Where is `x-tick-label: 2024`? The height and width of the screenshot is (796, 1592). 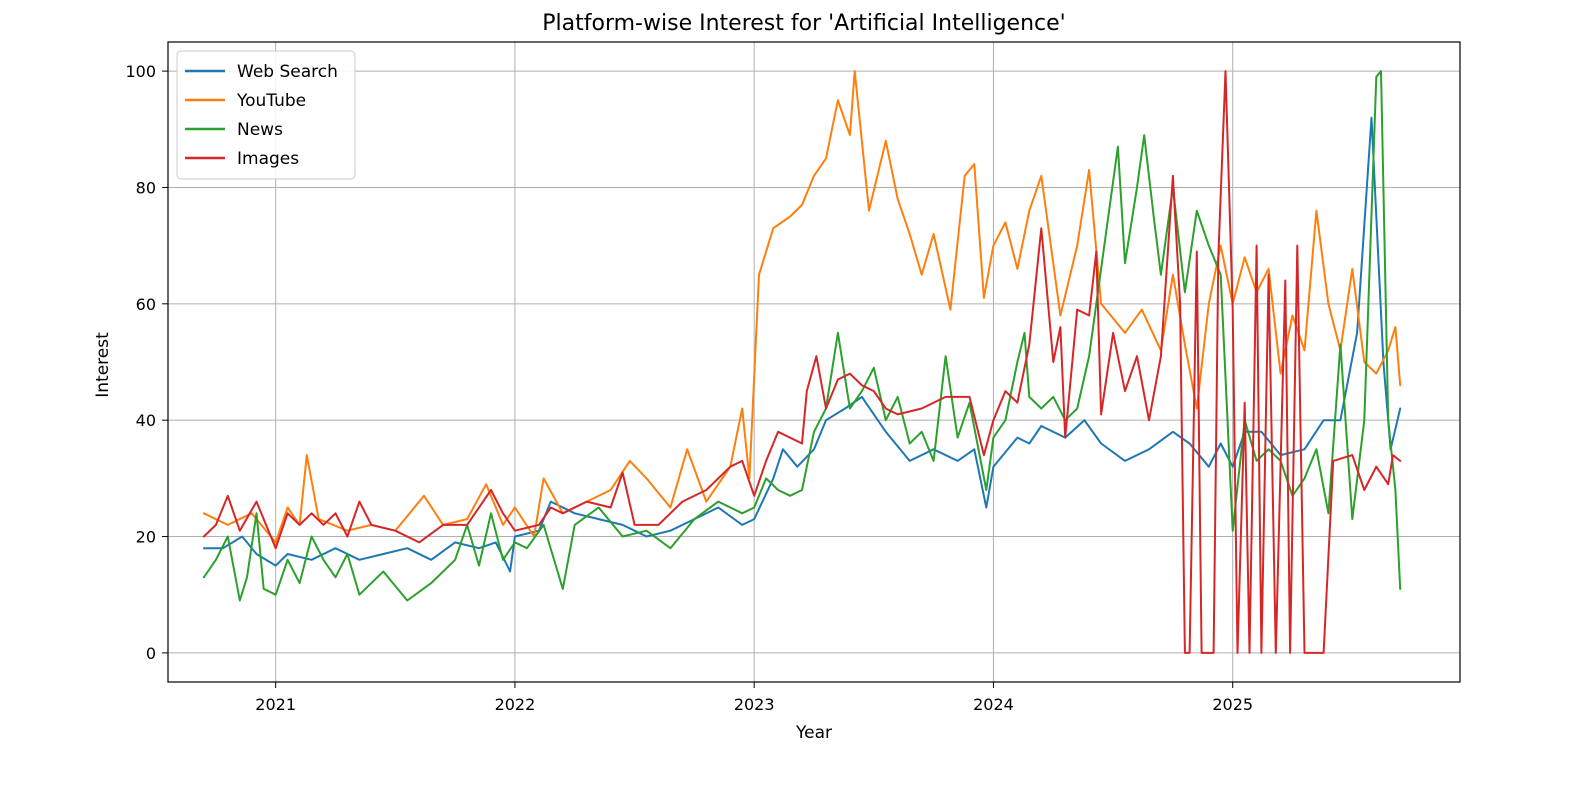 x-tick-label: 2024 is located at coordinates (993, 704).